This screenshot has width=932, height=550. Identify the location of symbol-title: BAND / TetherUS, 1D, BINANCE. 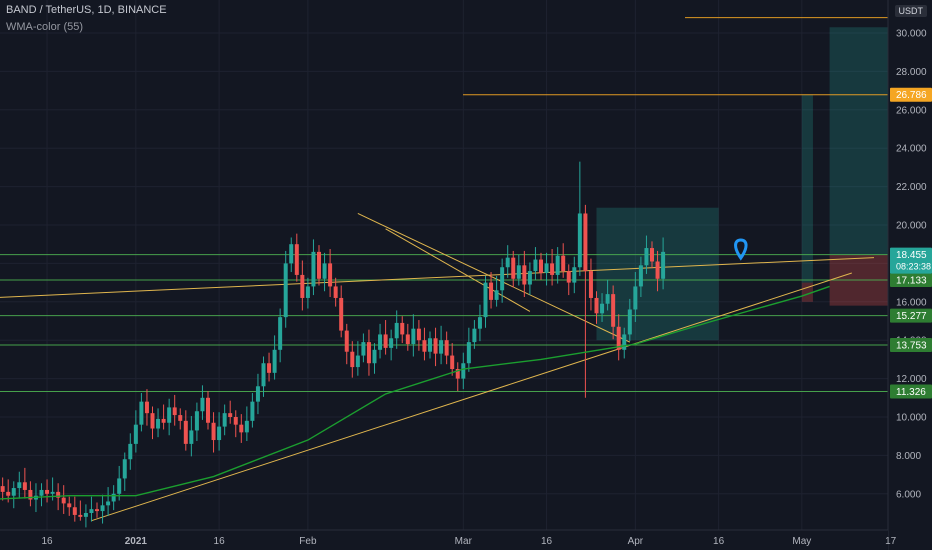
(86, 10).